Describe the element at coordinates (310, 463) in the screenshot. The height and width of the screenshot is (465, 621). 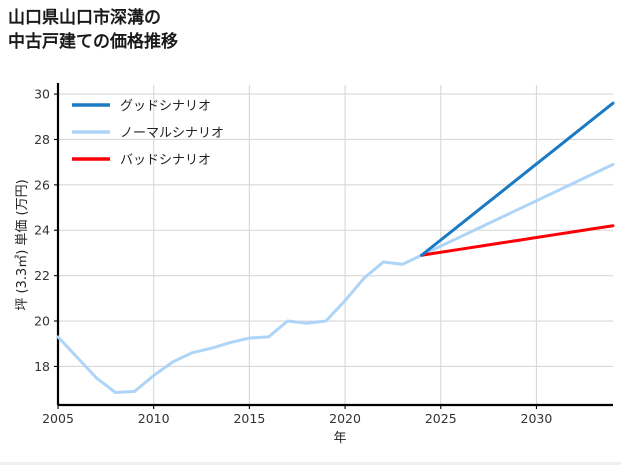
I see `bottom-divider` at that location.